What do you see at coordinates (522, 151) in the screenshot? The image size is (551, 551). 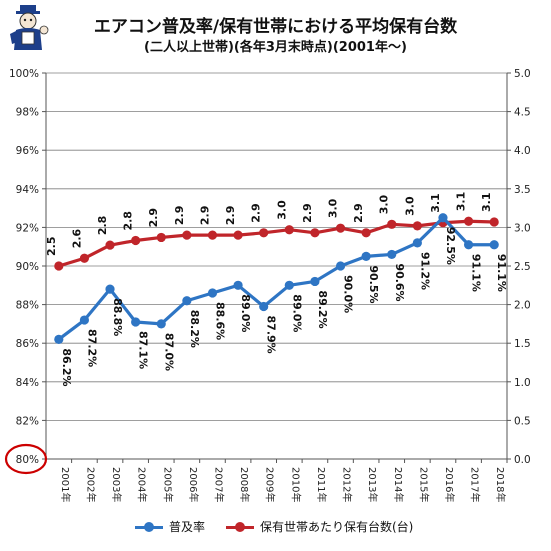 I see `right-tick-label: 4.0` at bounding box center [522, 151].